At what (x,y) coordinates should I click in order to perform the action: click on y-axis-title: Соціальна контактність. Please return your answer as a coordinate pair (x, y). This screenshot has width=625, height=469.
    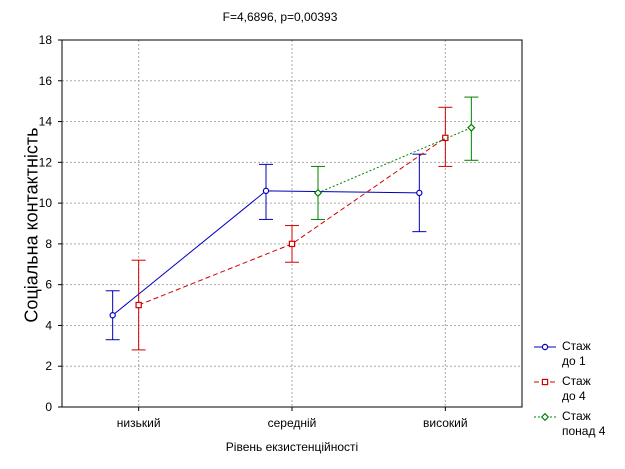
    Looking at the image, I should click on (31, 225).